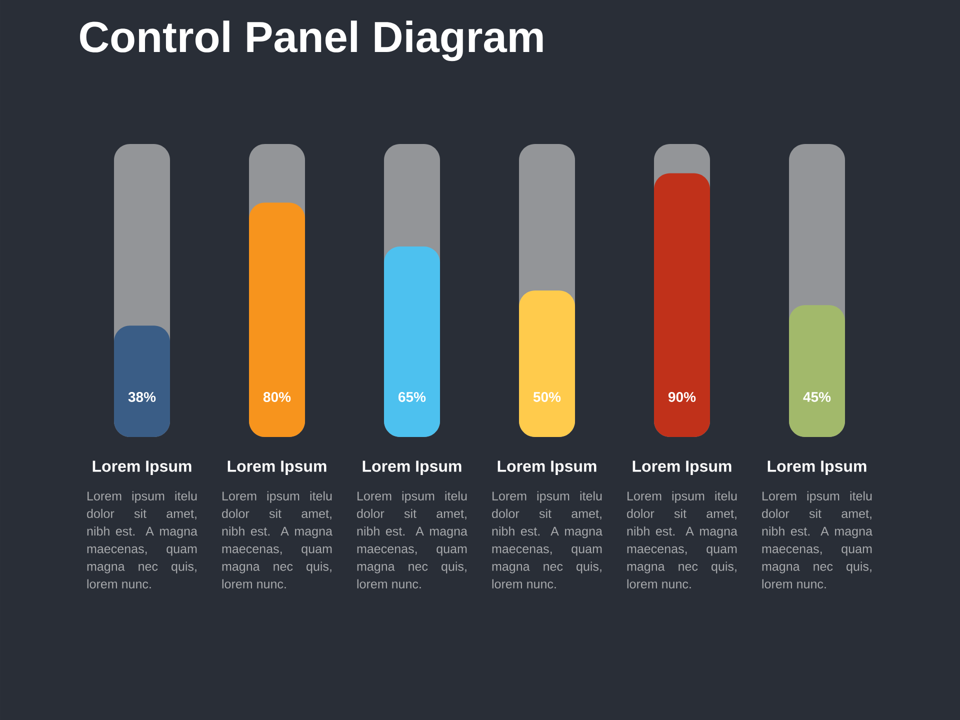 This screenshot has height=720, width=960. I want to click on data-label: 45%, so click(817, 397).